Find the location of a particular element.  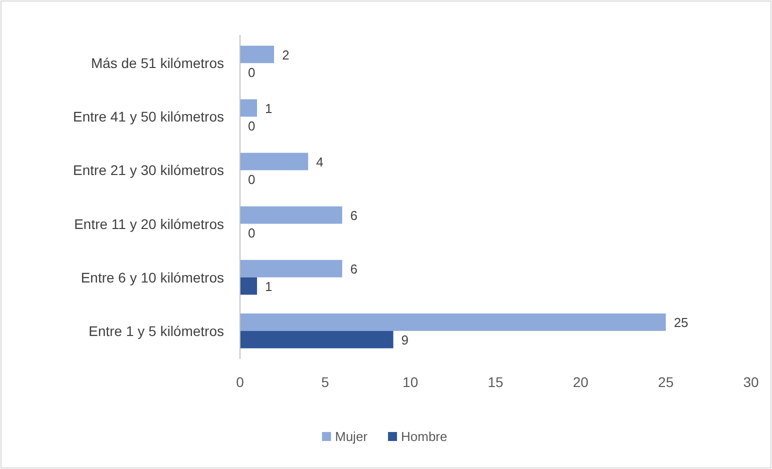

y-tick-label: Entre 41 y 50 kilómetros is located at coordinates (148, 116).